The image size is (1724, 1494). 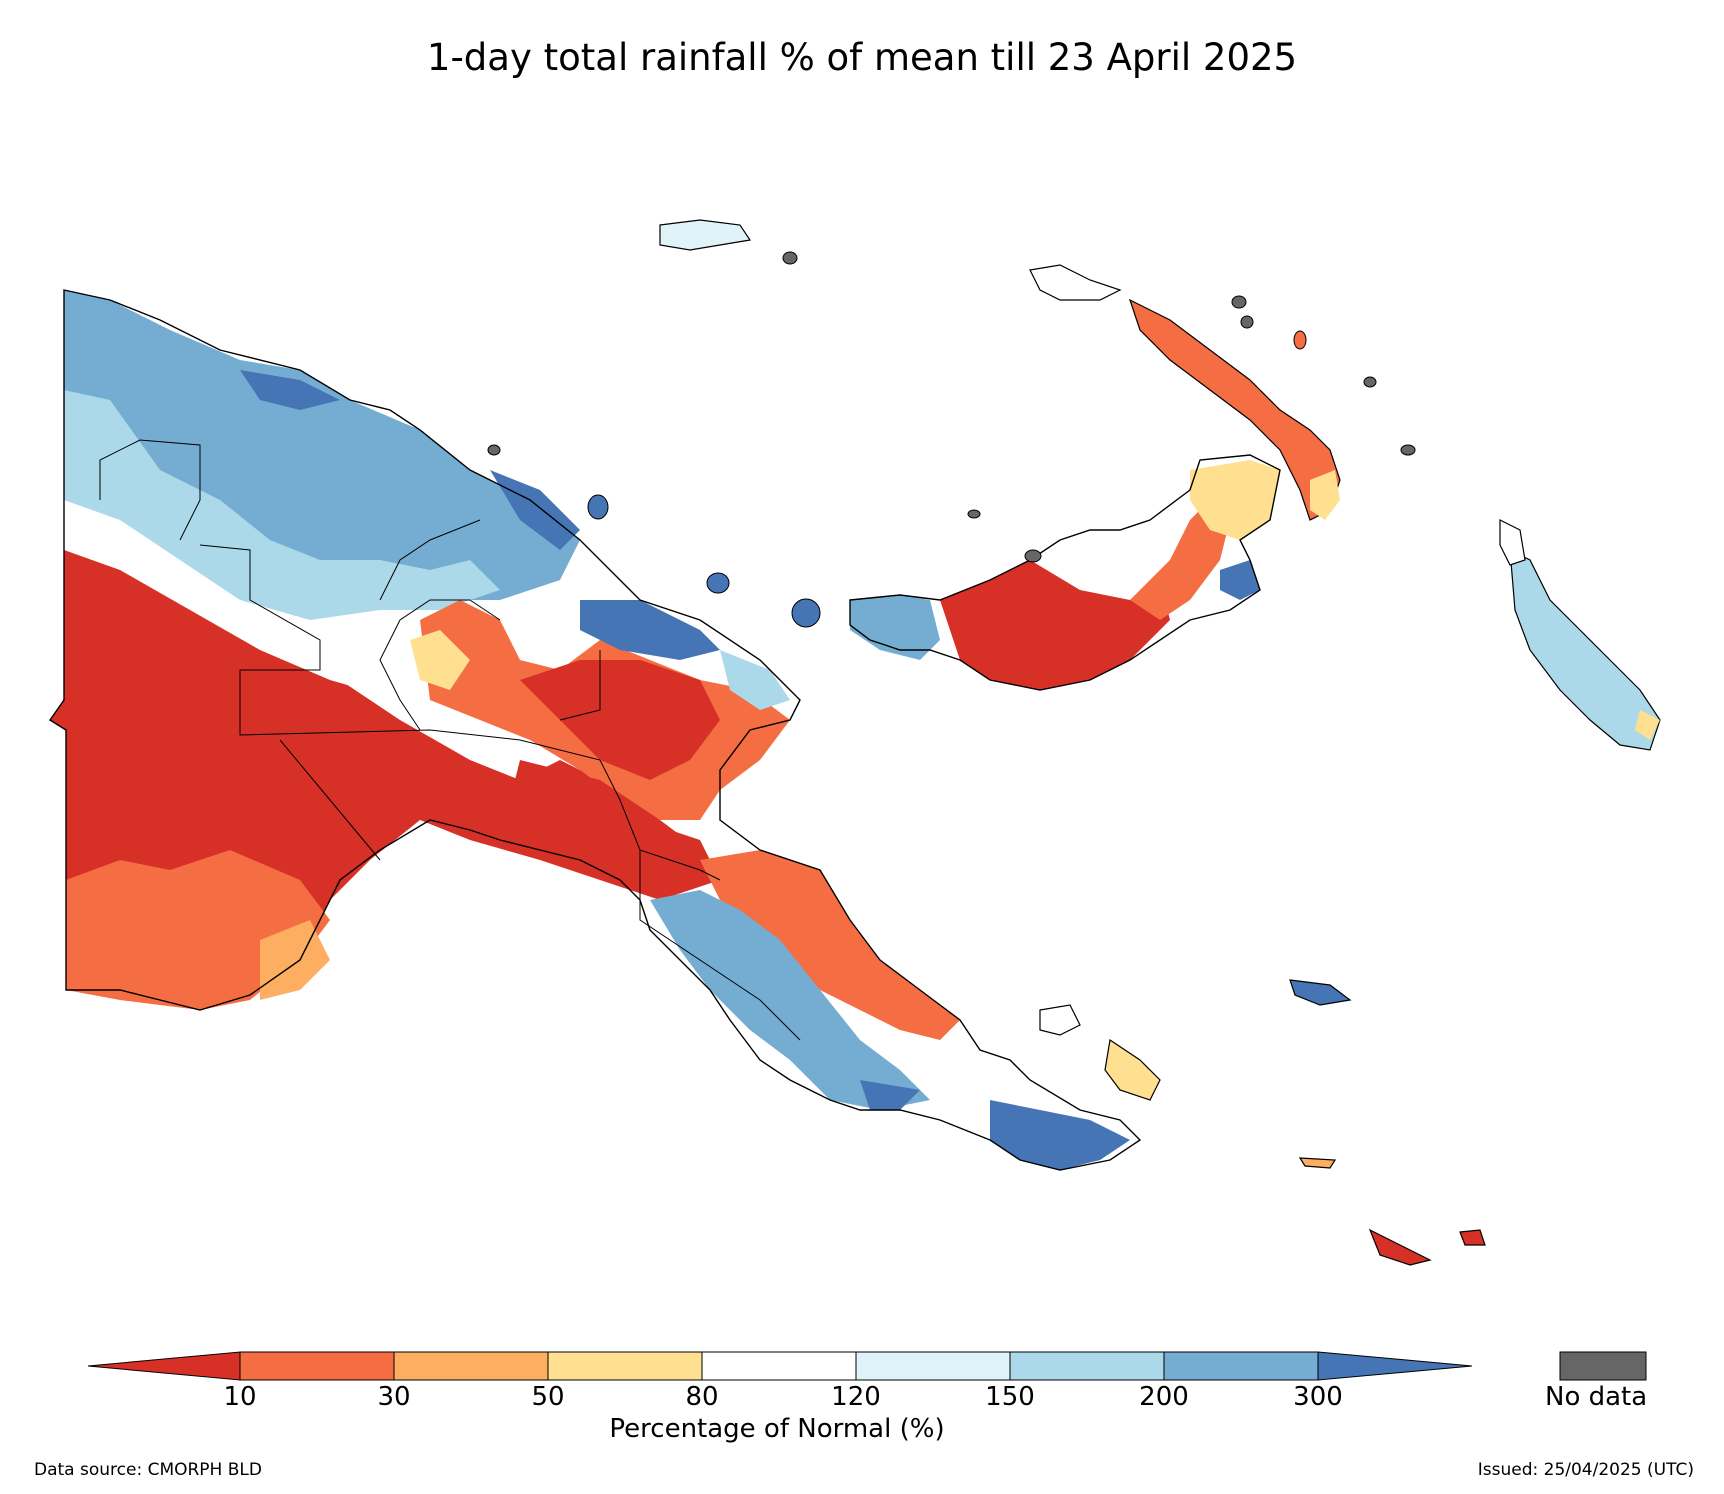 What do you see at coordinates (777, 1429) in the screenshot?
I see `colorbar-title: Percentage of Normal (%)` at bounding box center [777, 1429].